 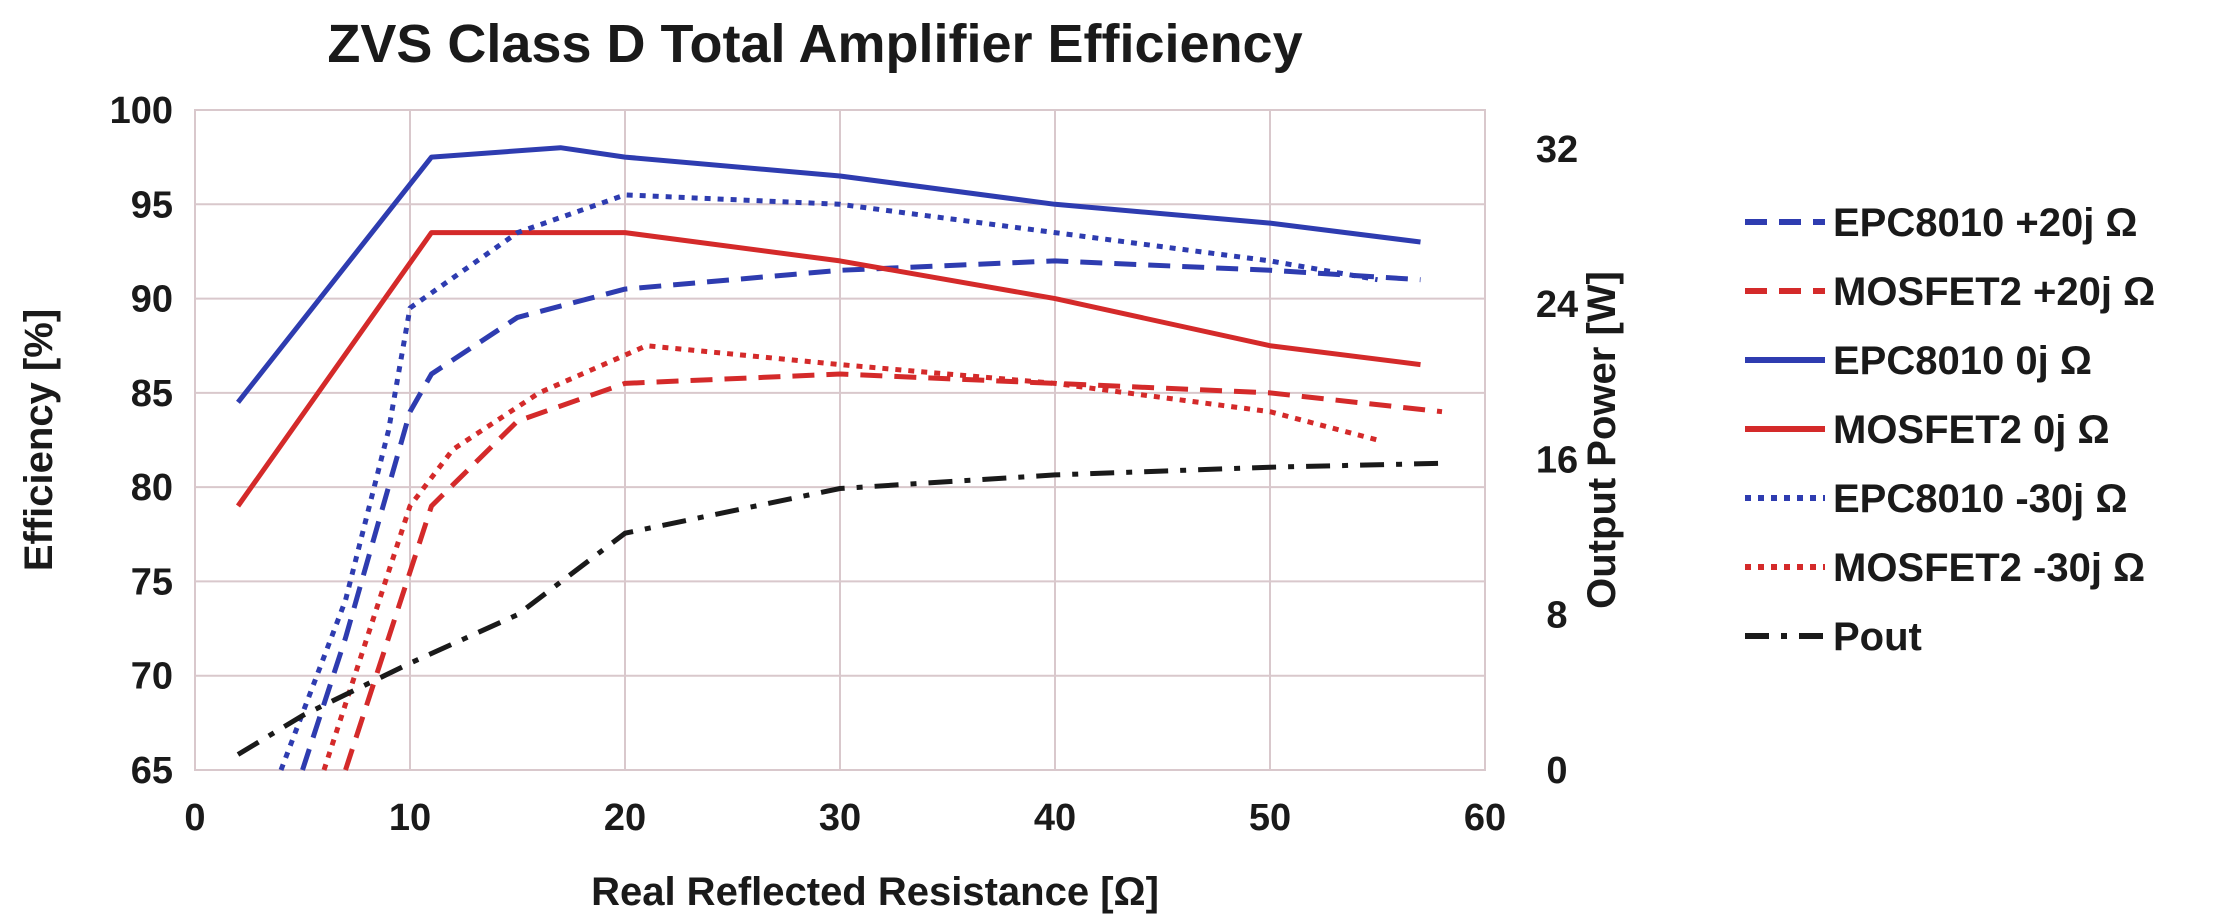 What do you see at coordinates (141, 441) in the screenshot?
I see `y-axis-ticks: 65 70 75 80 85 90 95 100` at bounding box center [141, 441].